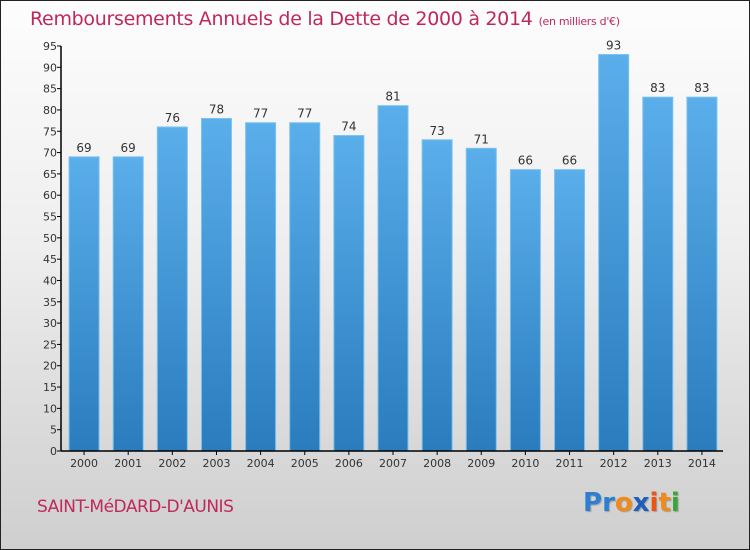 This screenshot has height=550, width=750. I want to click on bar-2008, so click(437, 295).